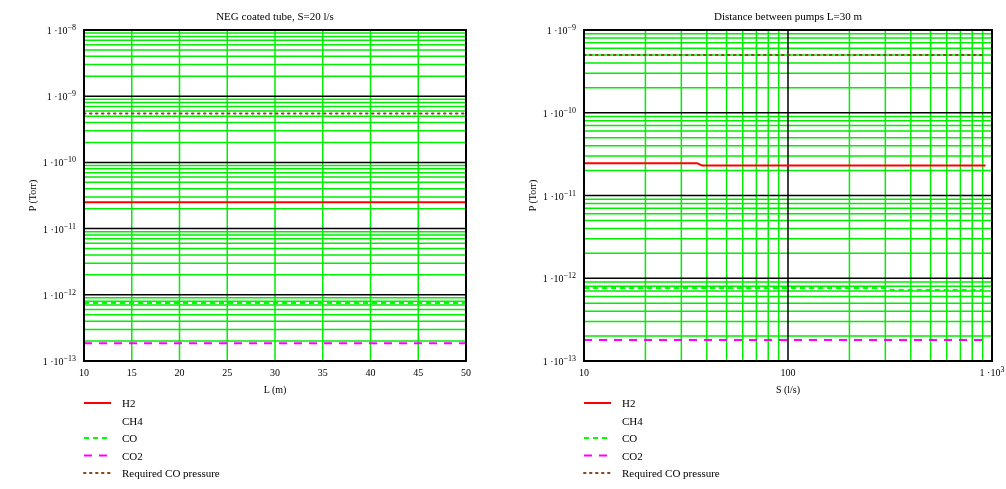  I want to click on y-tick-label: 1 ·10$^{−8}$, so click(61, 29).